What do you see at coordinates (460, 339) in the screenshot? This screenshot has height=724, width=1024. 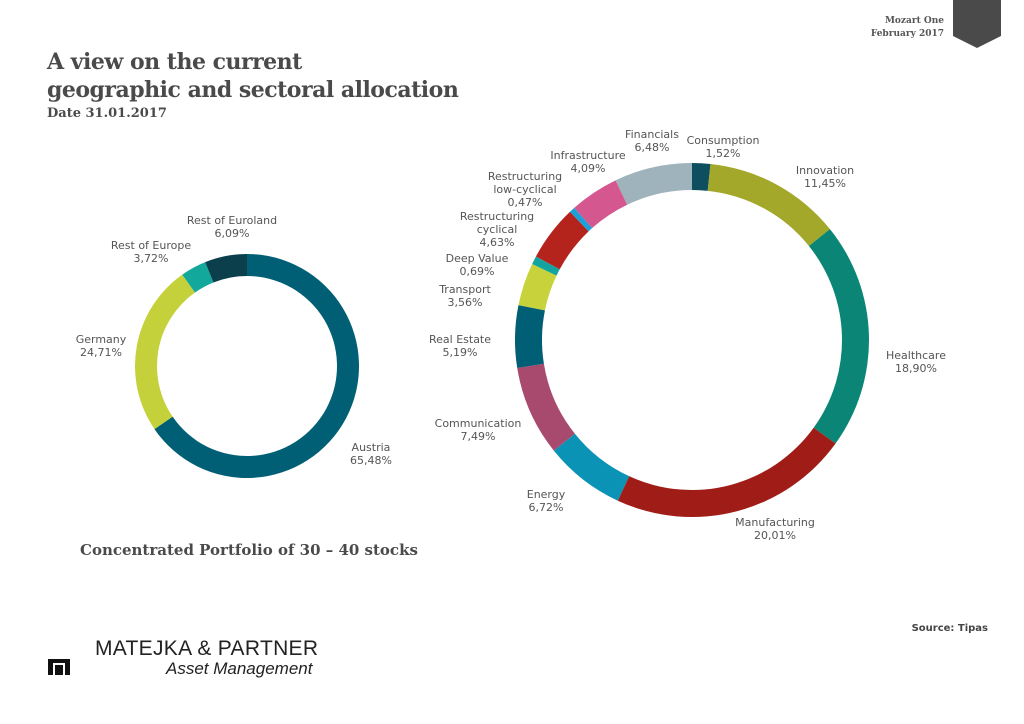 I see `slice-label: Real Estate` at bounding box center [460, 339].